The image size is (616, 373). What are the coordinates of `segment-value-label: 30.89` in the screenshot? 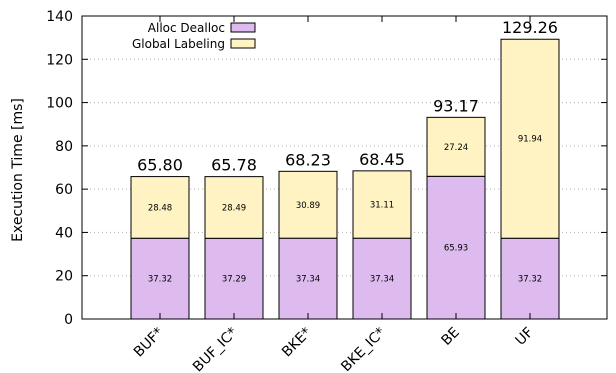 It's located at (308, 206).